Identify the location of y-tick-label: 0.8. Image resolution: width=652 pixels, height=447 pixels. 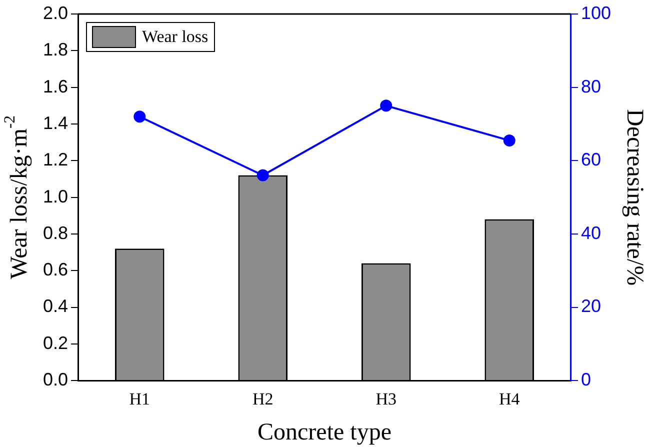
(55, 232).